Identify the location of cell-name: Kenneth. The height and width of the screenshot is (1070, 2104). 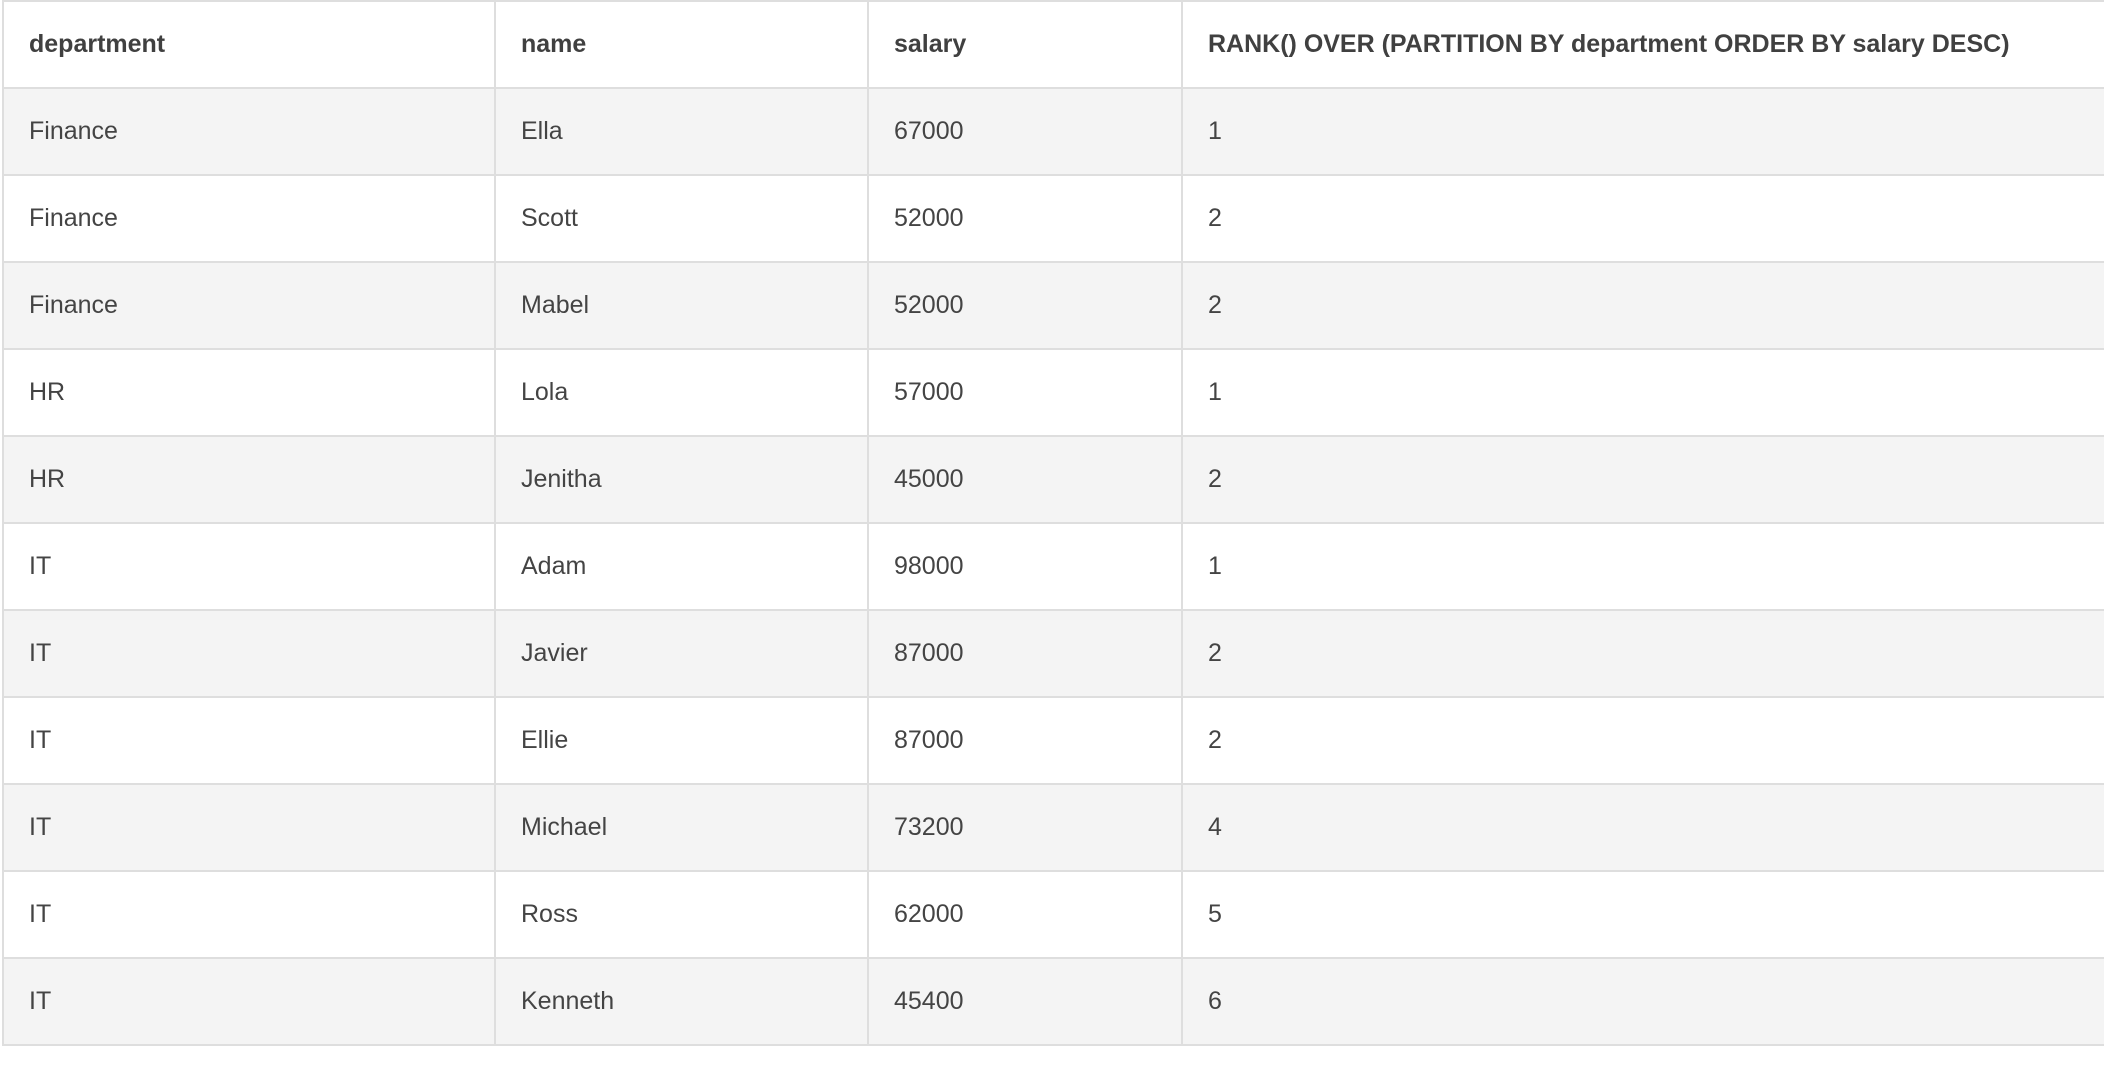
(681, 1001).